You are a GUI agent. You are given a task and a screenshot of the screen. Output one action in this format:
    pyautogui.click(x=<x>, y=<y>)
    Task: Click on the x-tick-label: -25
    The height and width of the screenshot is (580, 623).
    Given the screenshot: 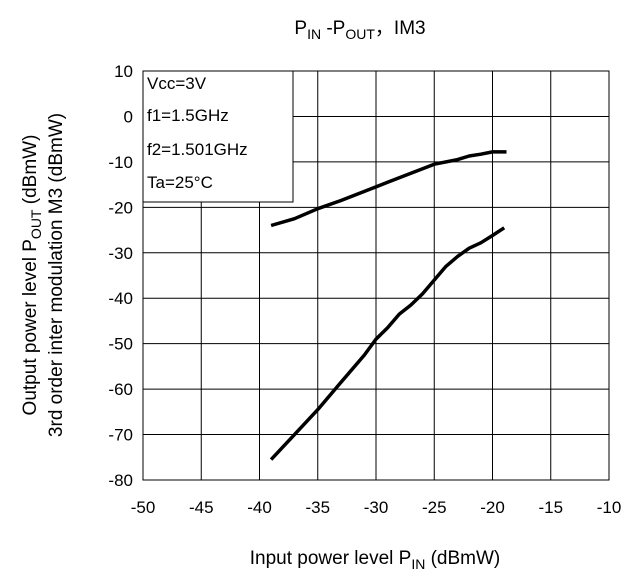 What is the action you would take?
    pyautogui.click(x=434, y=507)
    